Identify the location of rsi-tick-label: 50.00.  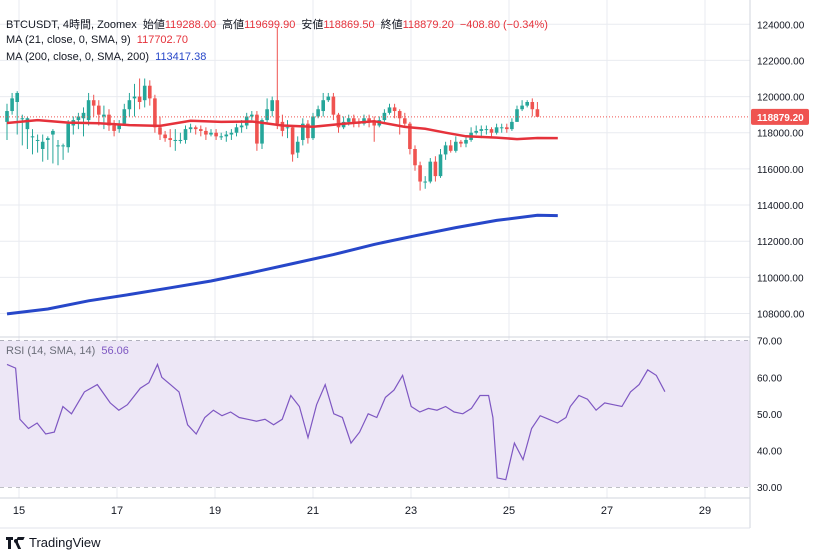
(769, 415).